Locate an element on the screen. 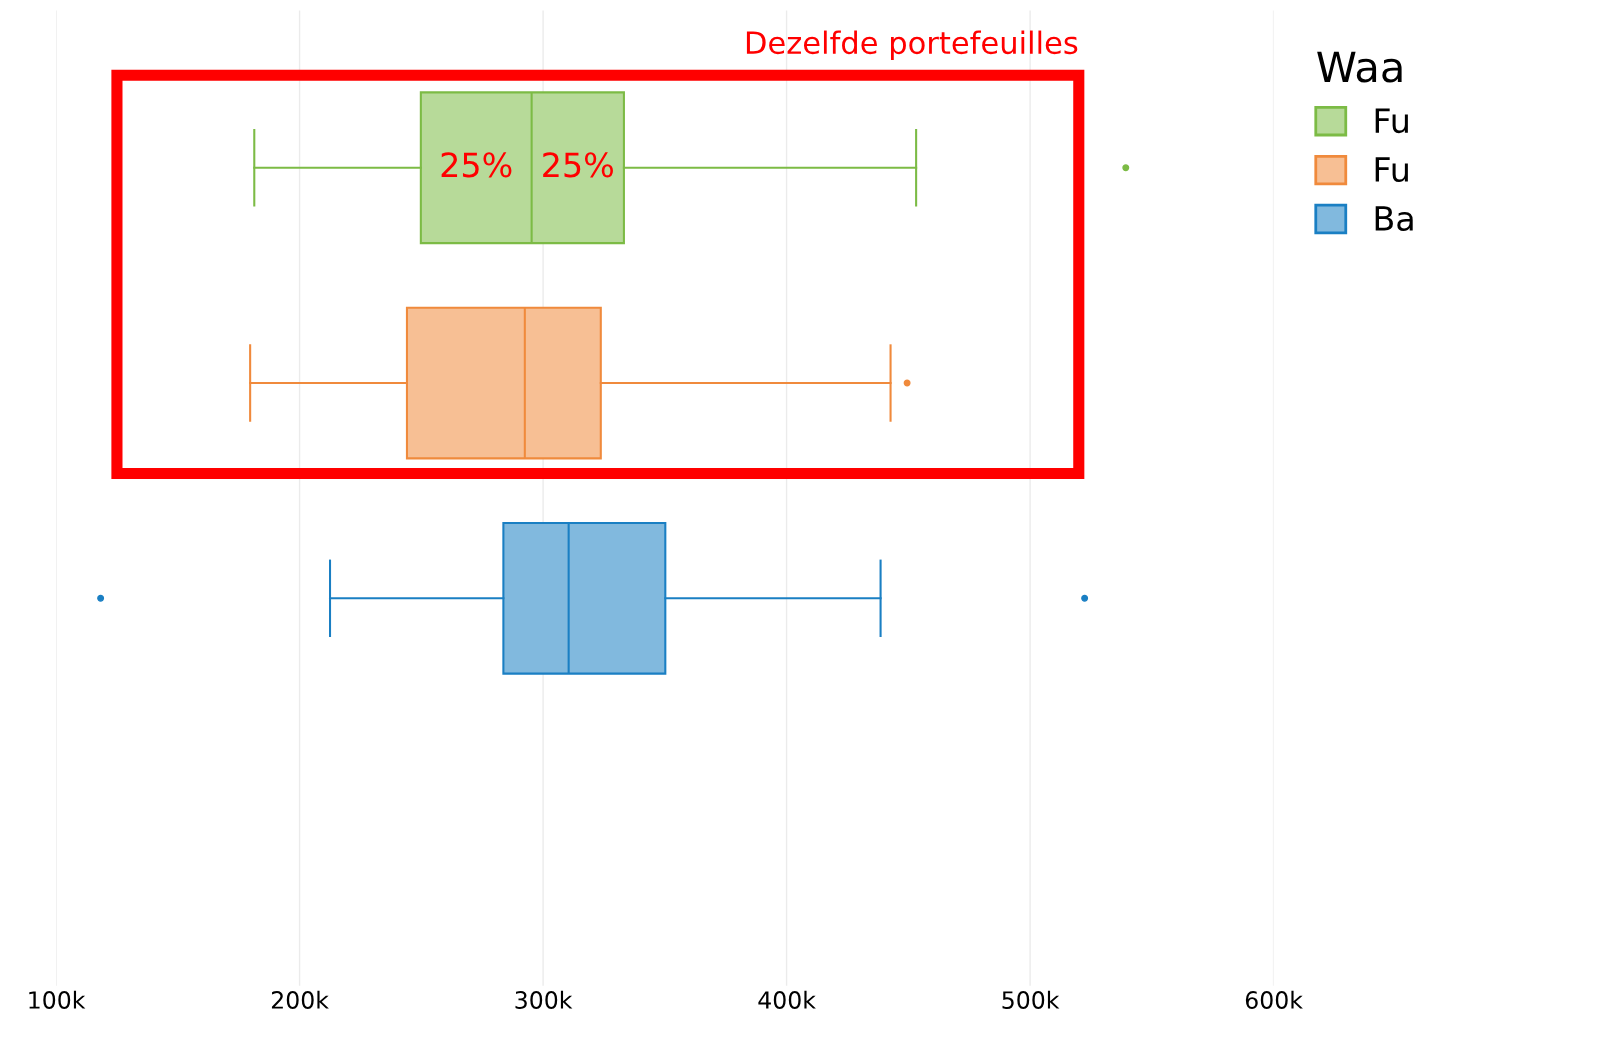  x-tick-label: 200k is located at coordinates (300, 999).